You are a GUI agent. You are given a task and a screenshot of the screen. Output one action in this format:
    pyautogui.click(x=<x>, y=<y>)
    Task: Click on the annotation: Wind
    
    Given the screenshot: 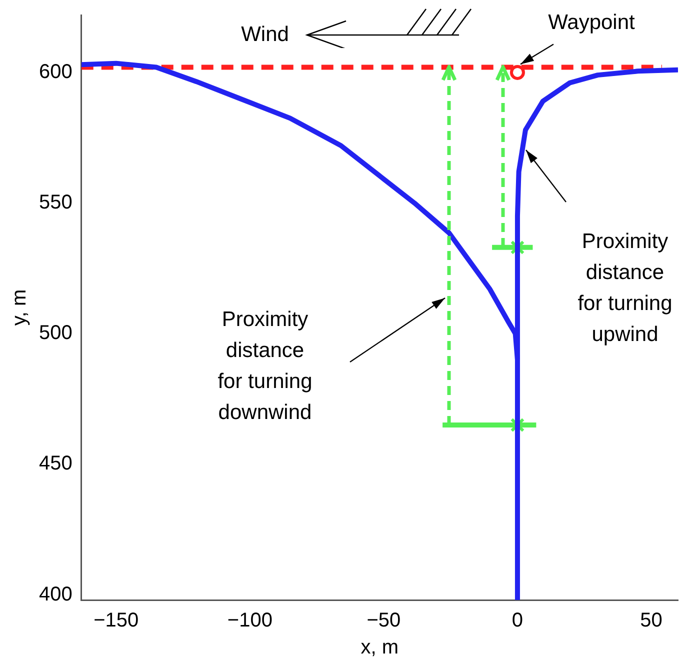 What is the action you would take?
    pyautogui.click(x=265, y=34)
    